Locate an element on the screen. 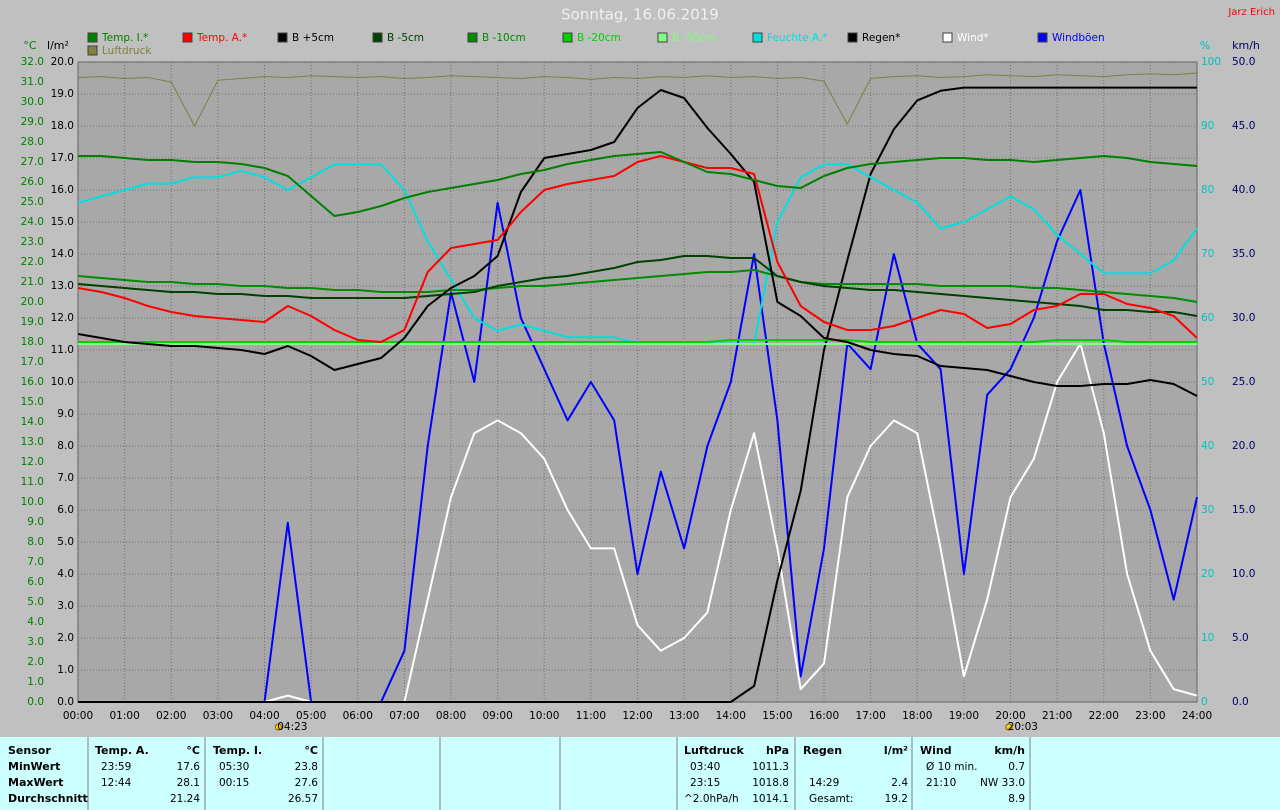  table-cell: 1018.8 is located at coordinates (770, 783).